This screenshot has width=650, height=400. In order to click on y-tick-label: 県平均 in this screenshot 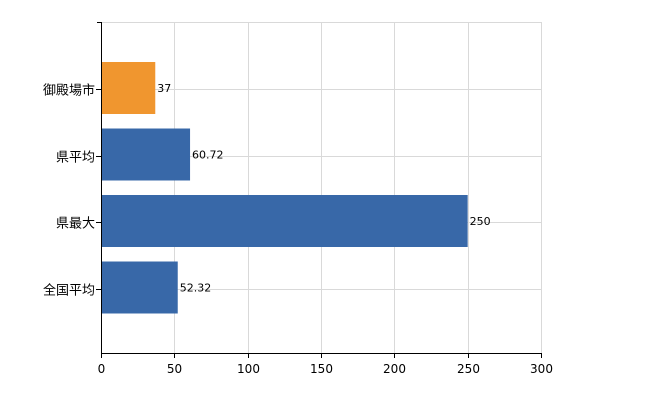, I will do `click(75, 158)`.